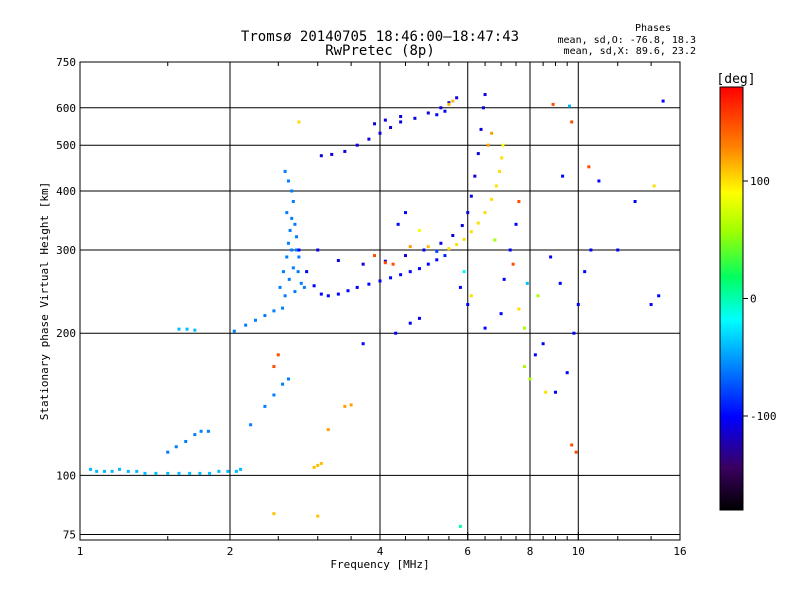 The image size is (800, 600). What do you see at coordinates (66, 298) in the screenshot?
I see `y-ticks: 75 100 200 300 400 500 600 750` at bounding box center [66, 298].